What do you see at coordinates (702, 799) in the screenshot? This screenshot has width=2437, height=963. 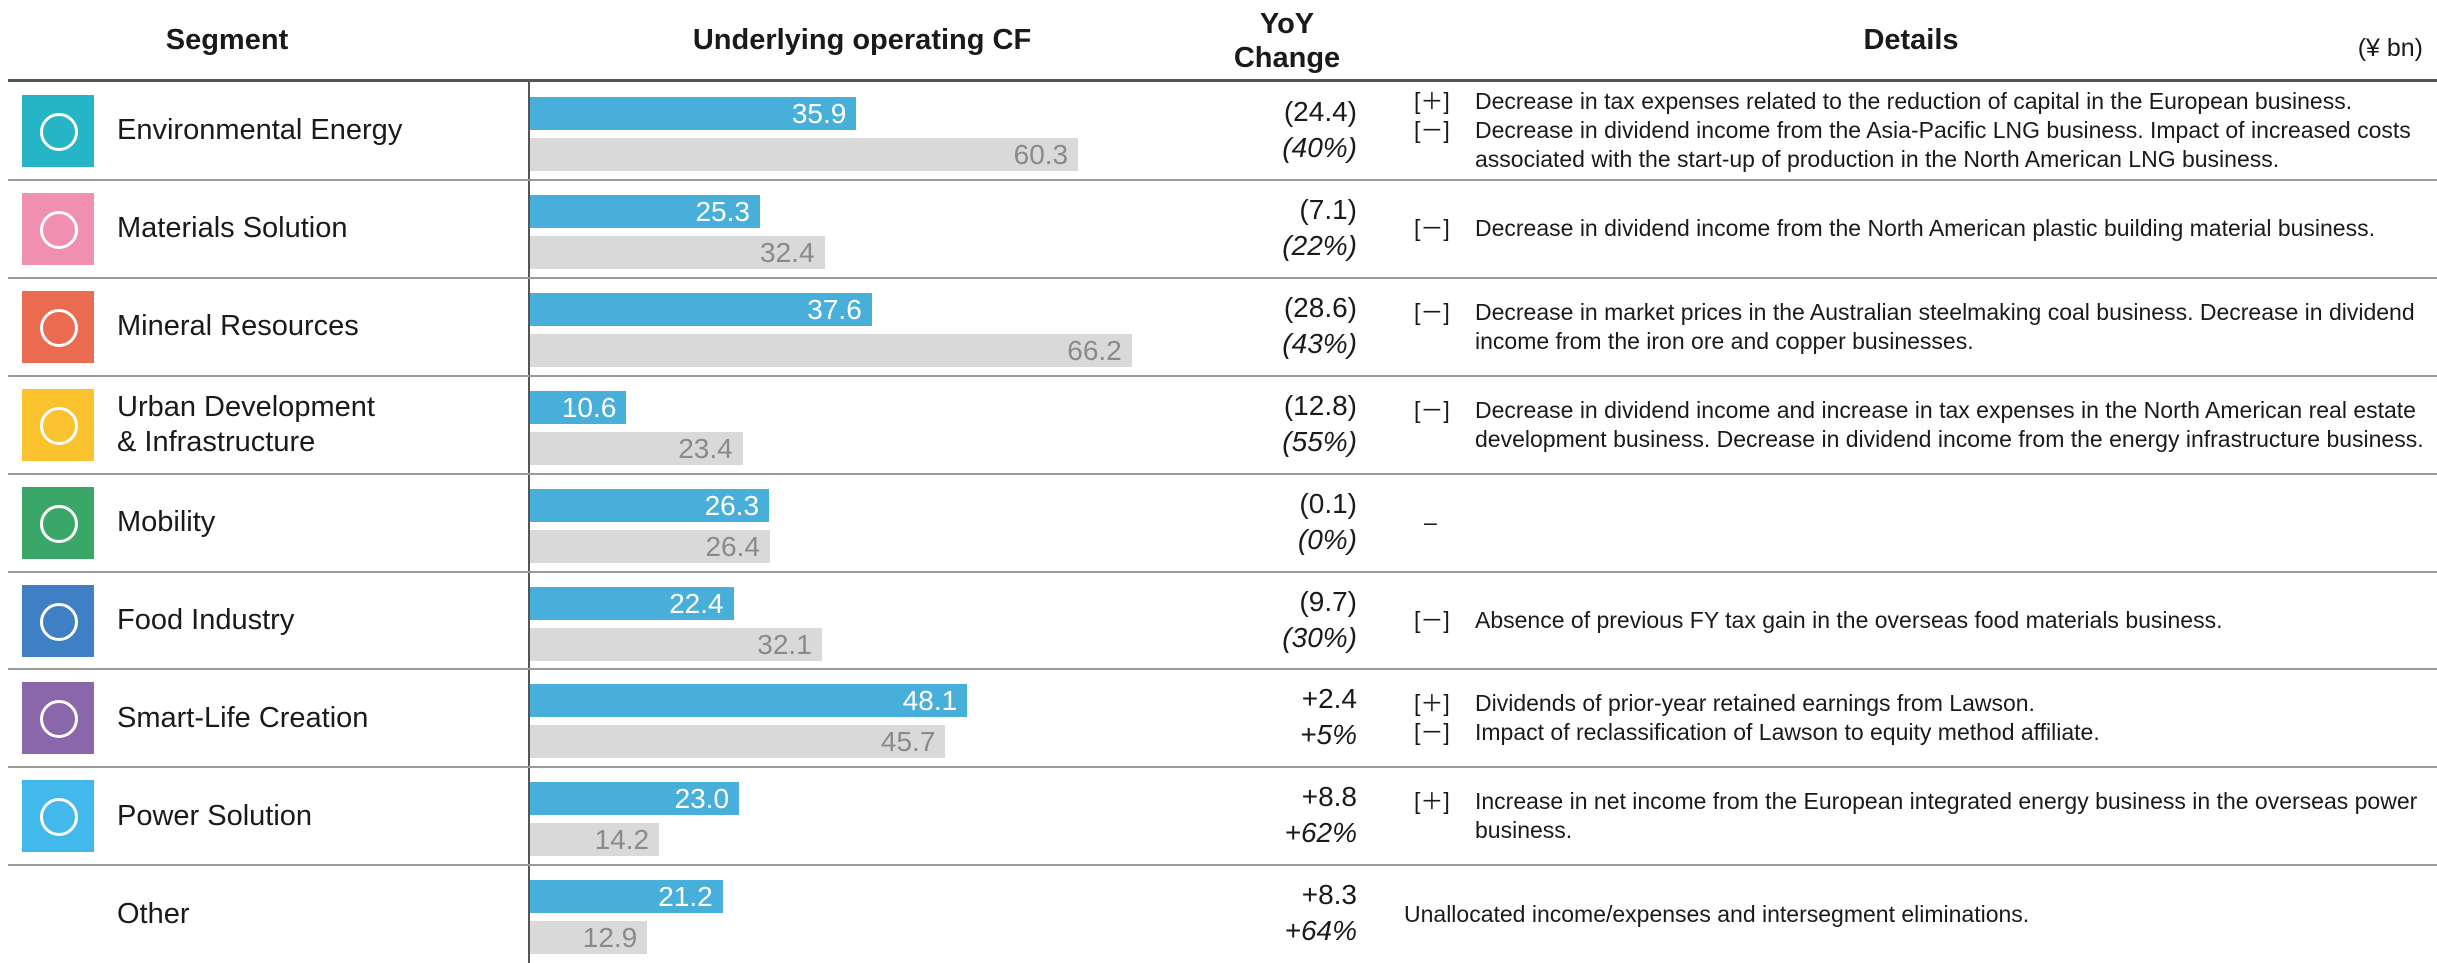 I see `current-label: 23.0` at bounding box center [702, 799].